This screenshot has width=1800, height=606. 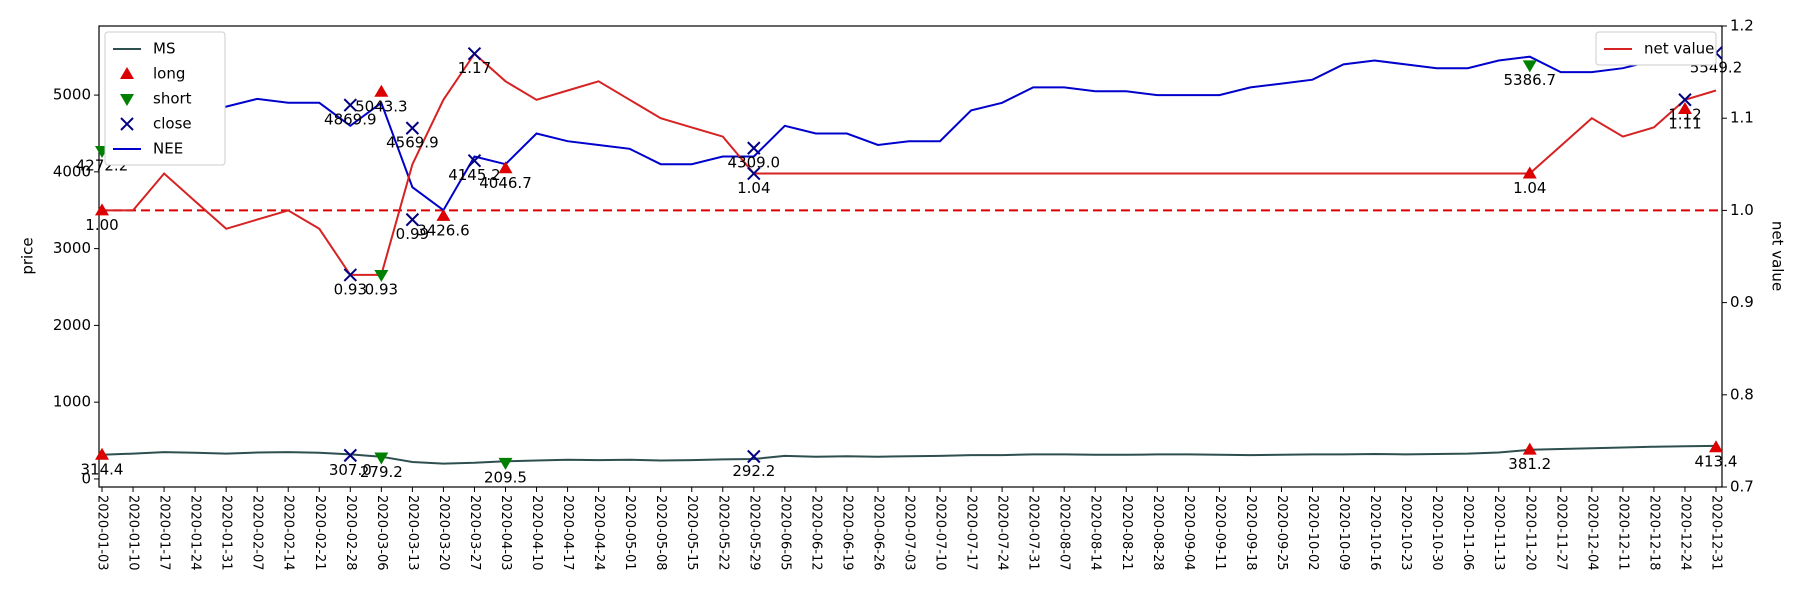 I want to click on x-tick-label: 2020-02-21, so click(x=319, y=533).